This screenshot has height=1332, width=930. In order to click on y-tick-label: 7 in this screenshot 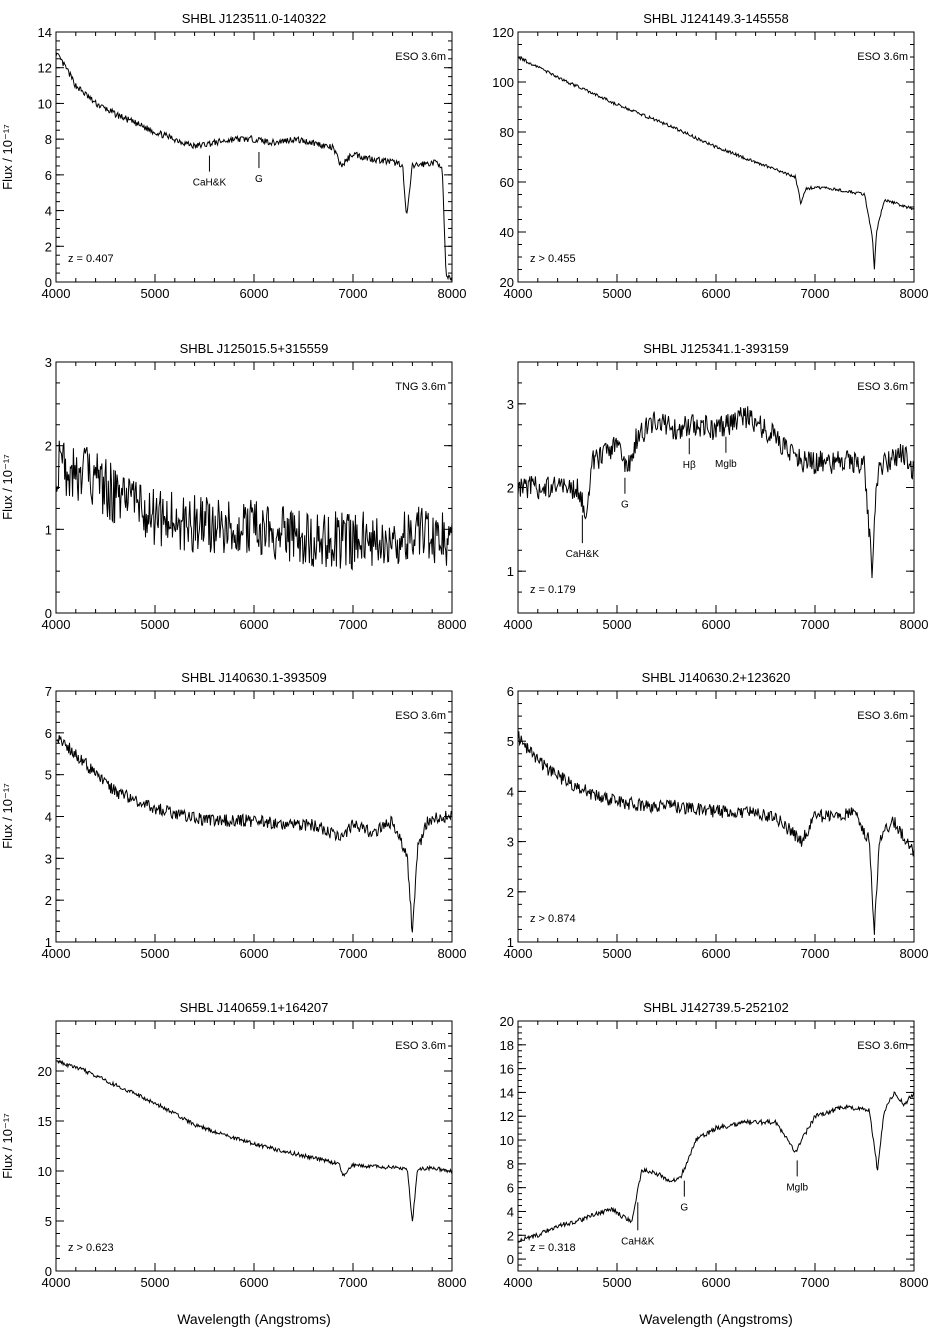, I will do `click(48, 691)`.